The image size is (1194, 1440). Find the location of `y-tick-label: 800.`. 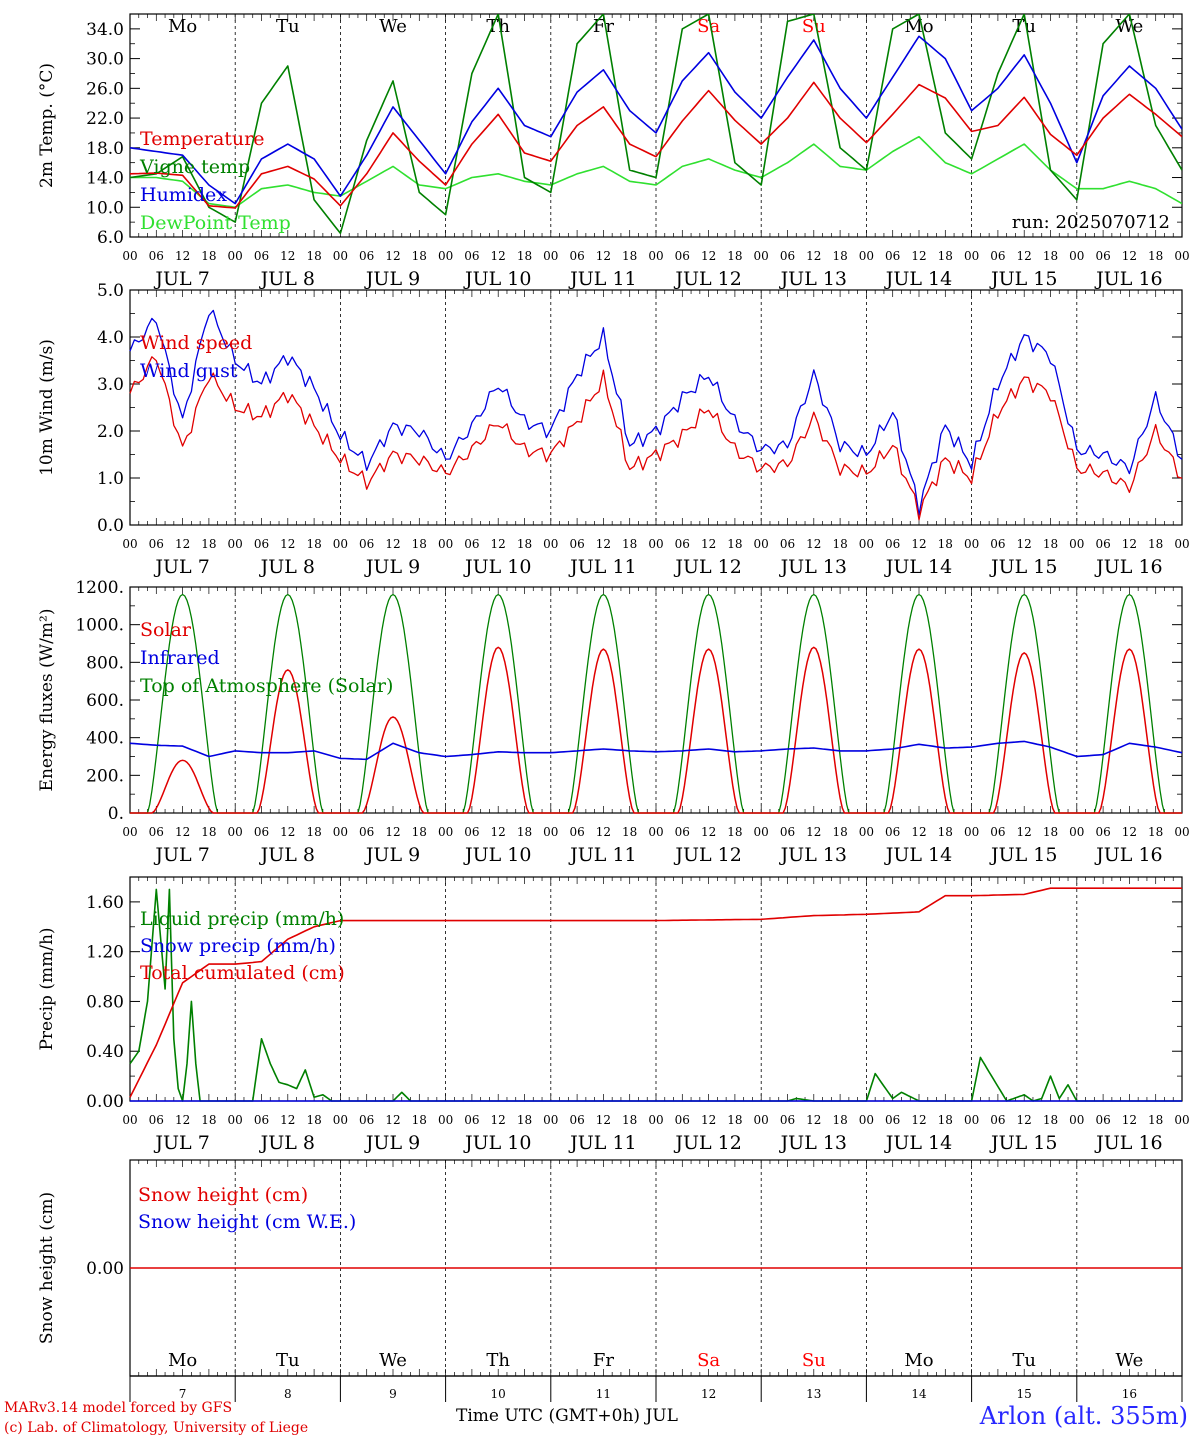

y-tick-label: 800. is located at coordinates (105, 663).